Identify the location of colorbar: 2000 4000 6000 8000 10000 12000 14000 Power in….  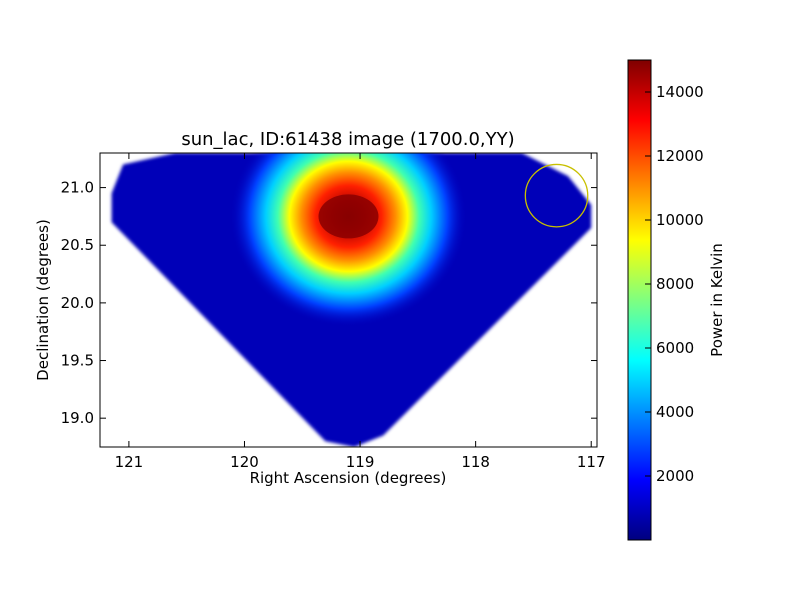
(676, 300).